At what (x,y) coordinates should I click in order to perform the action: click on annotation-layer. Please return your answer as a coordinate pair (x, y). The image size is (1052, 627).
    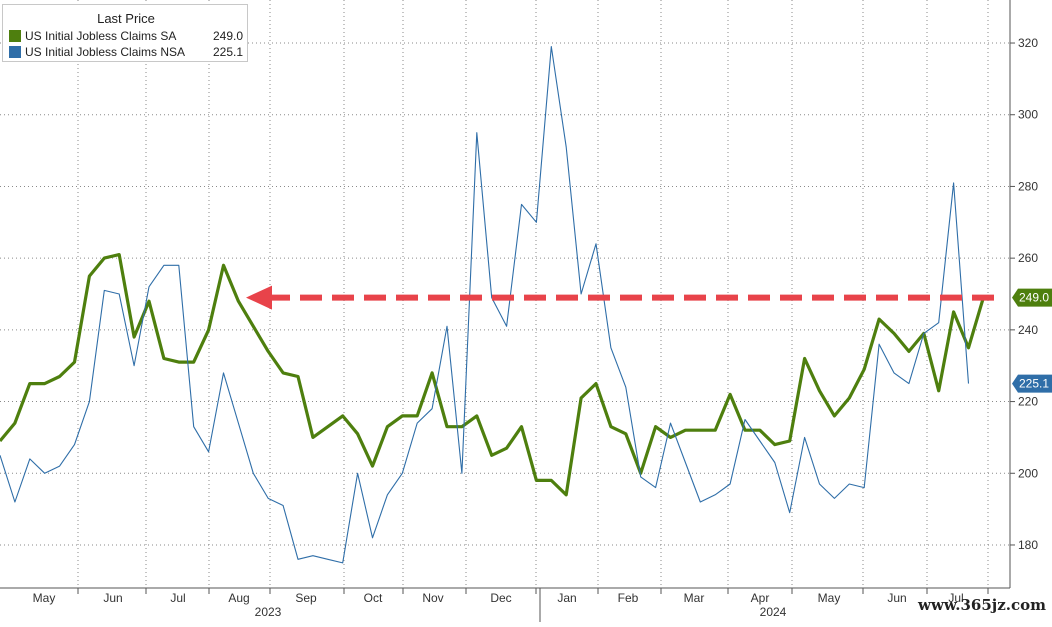
    Looking at the image, I should click on (623, 297).